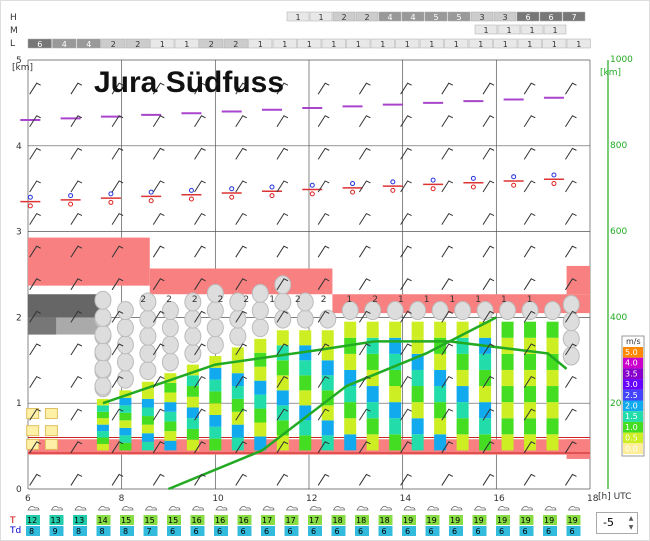 The height and width of the screenshot is (541, 650). What do you see at coordinates (312, 499) in the screenshot?
I see `x-axis-ticks: 6 8 10 12 14 16 18` at bounding box center [312, 499].